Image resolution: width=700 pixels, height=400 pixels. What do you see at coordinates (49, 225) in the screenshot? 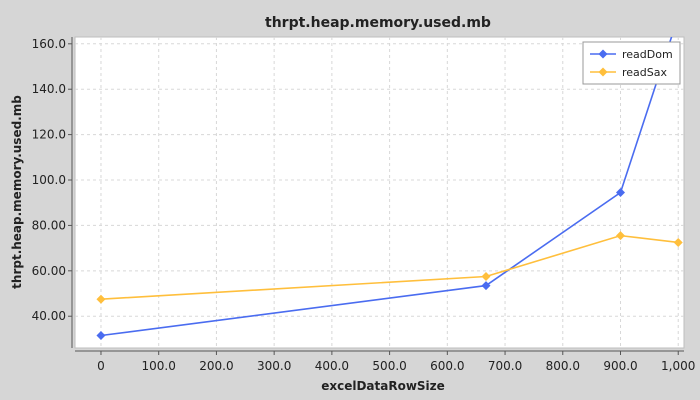
I see `y-tick-label: 80.00` at bounding box center [49, 225].